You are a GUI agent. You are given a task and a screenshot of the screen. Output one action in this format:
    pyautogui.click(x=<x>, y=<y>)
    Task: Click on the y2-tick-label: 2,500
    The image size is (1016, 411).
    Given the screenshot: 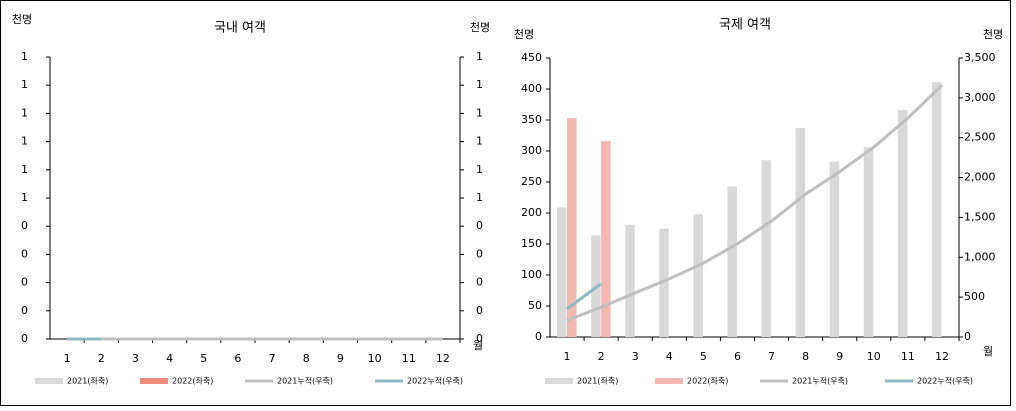 What is the action you would take?
    pyautogui.click(x=980, y=137)
    